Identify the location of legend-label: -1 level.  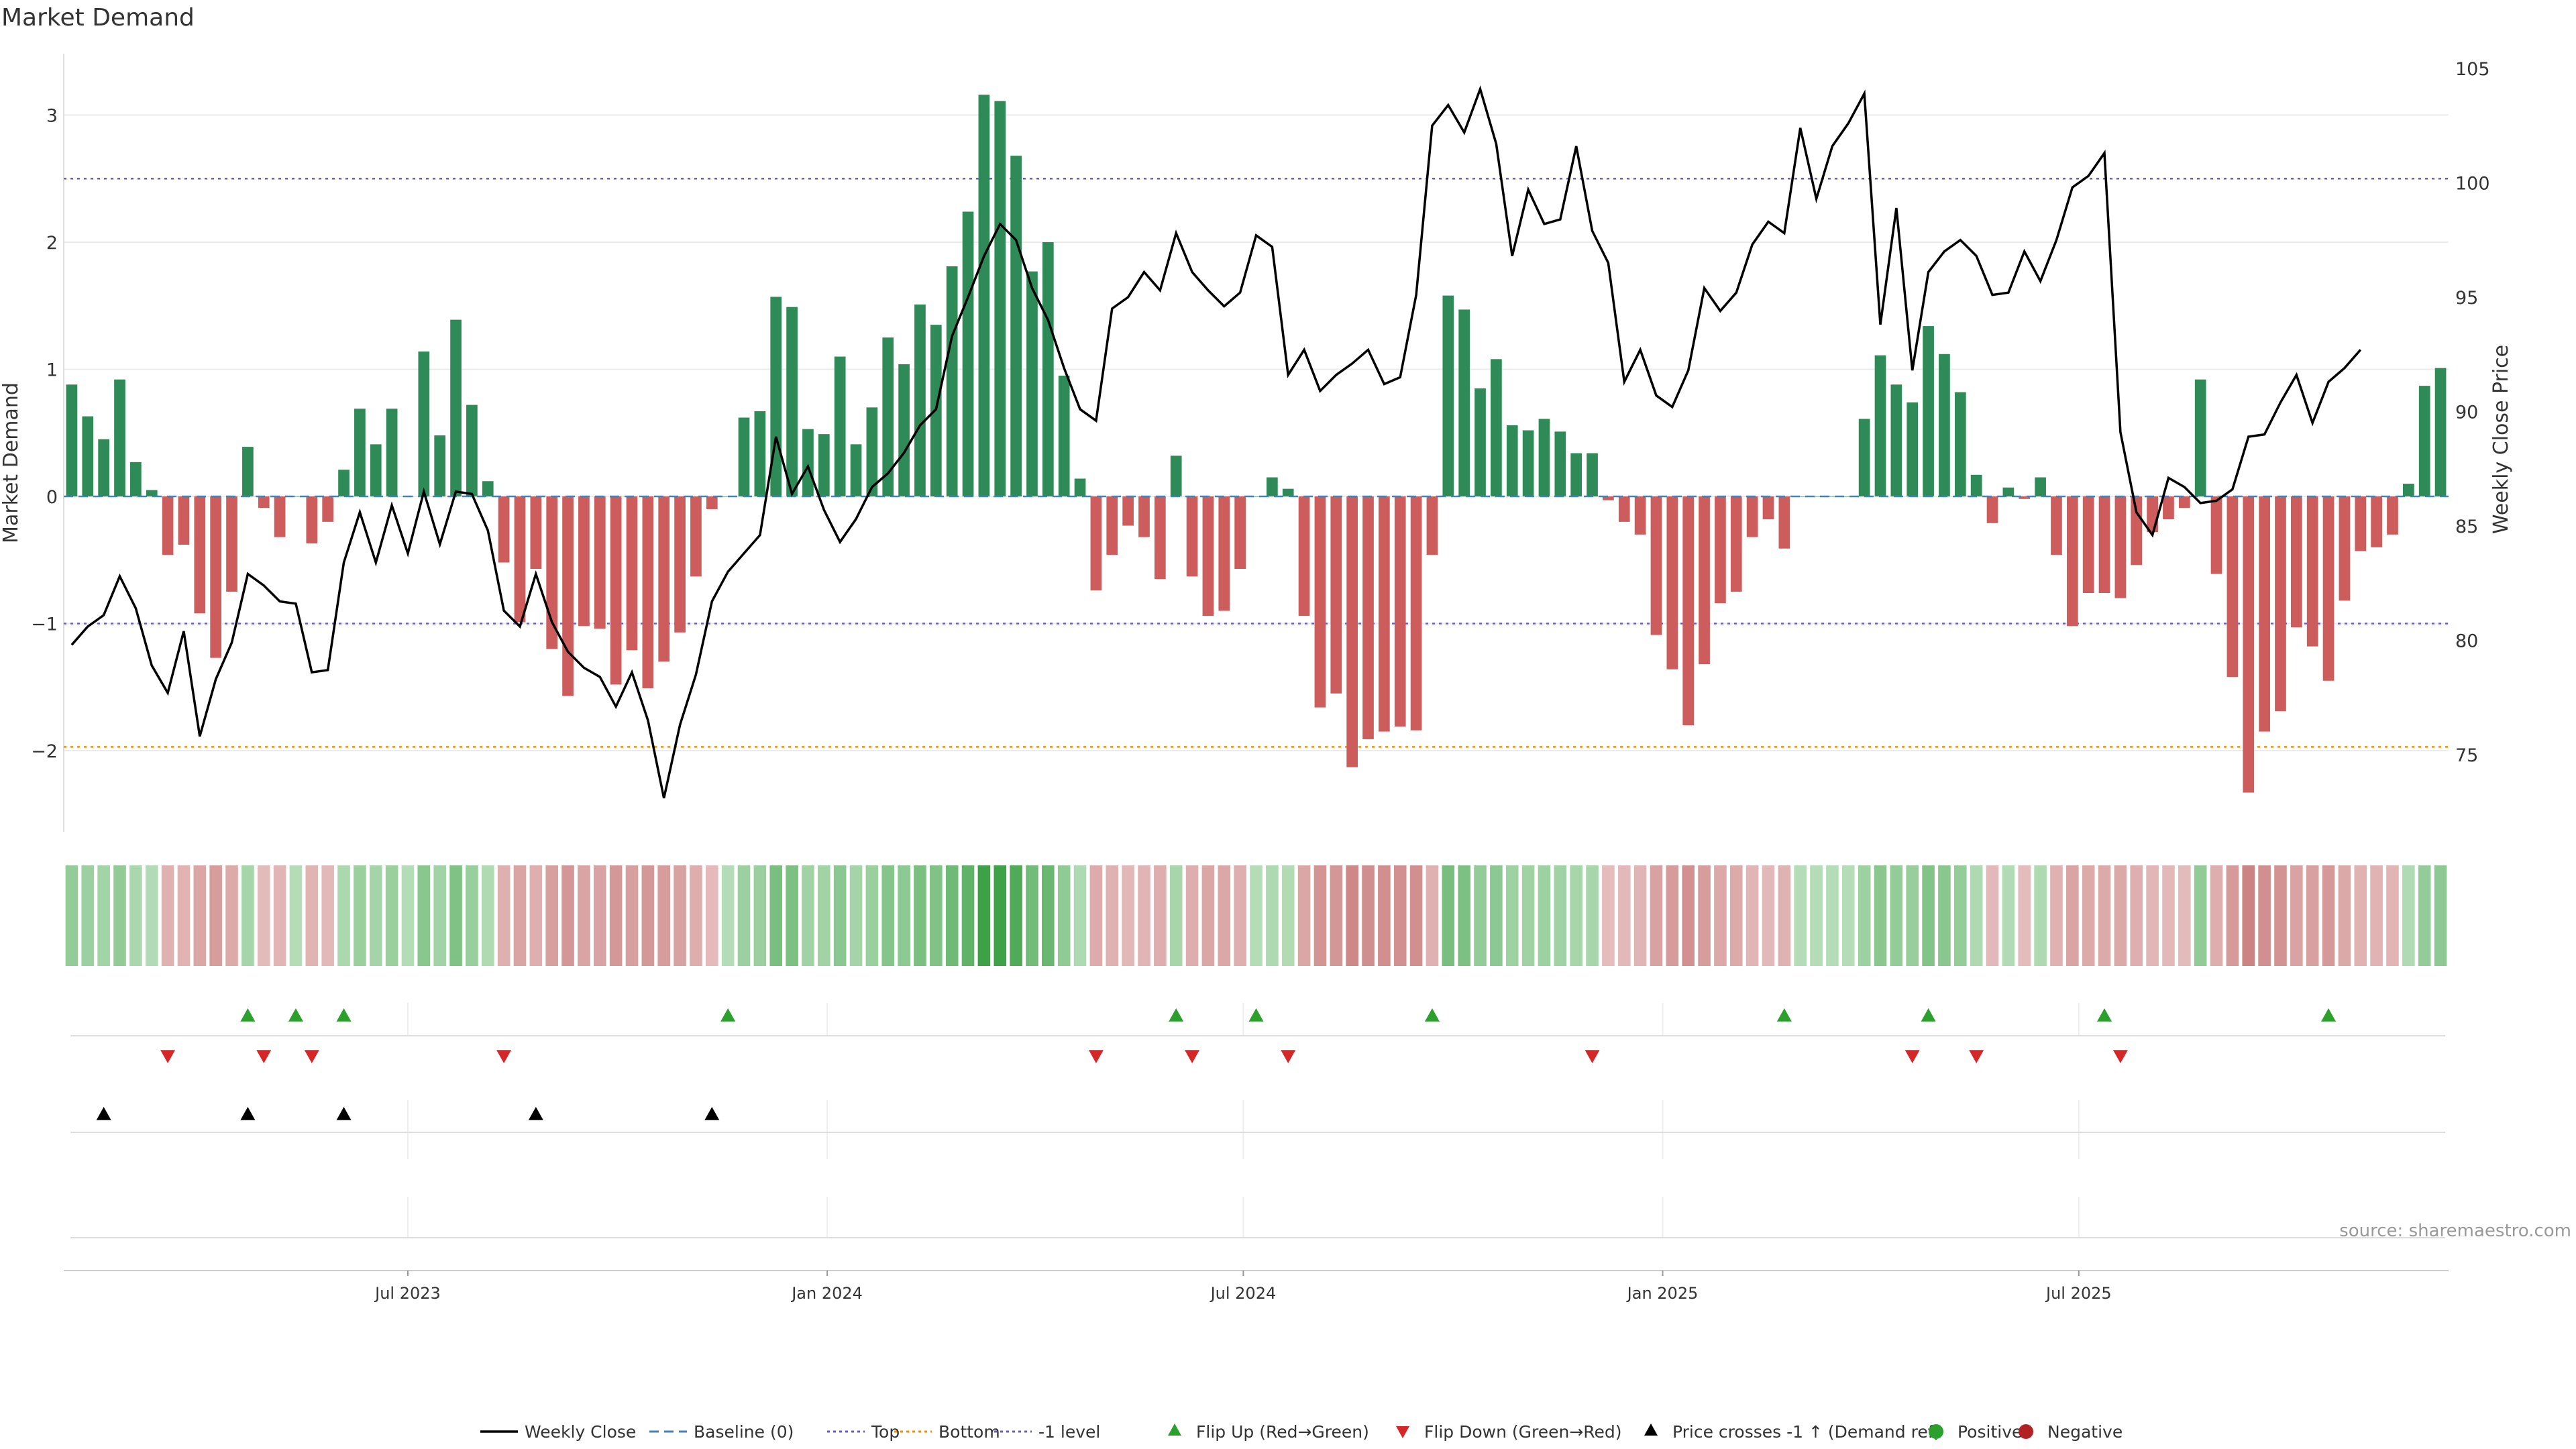
(1069, 1432).